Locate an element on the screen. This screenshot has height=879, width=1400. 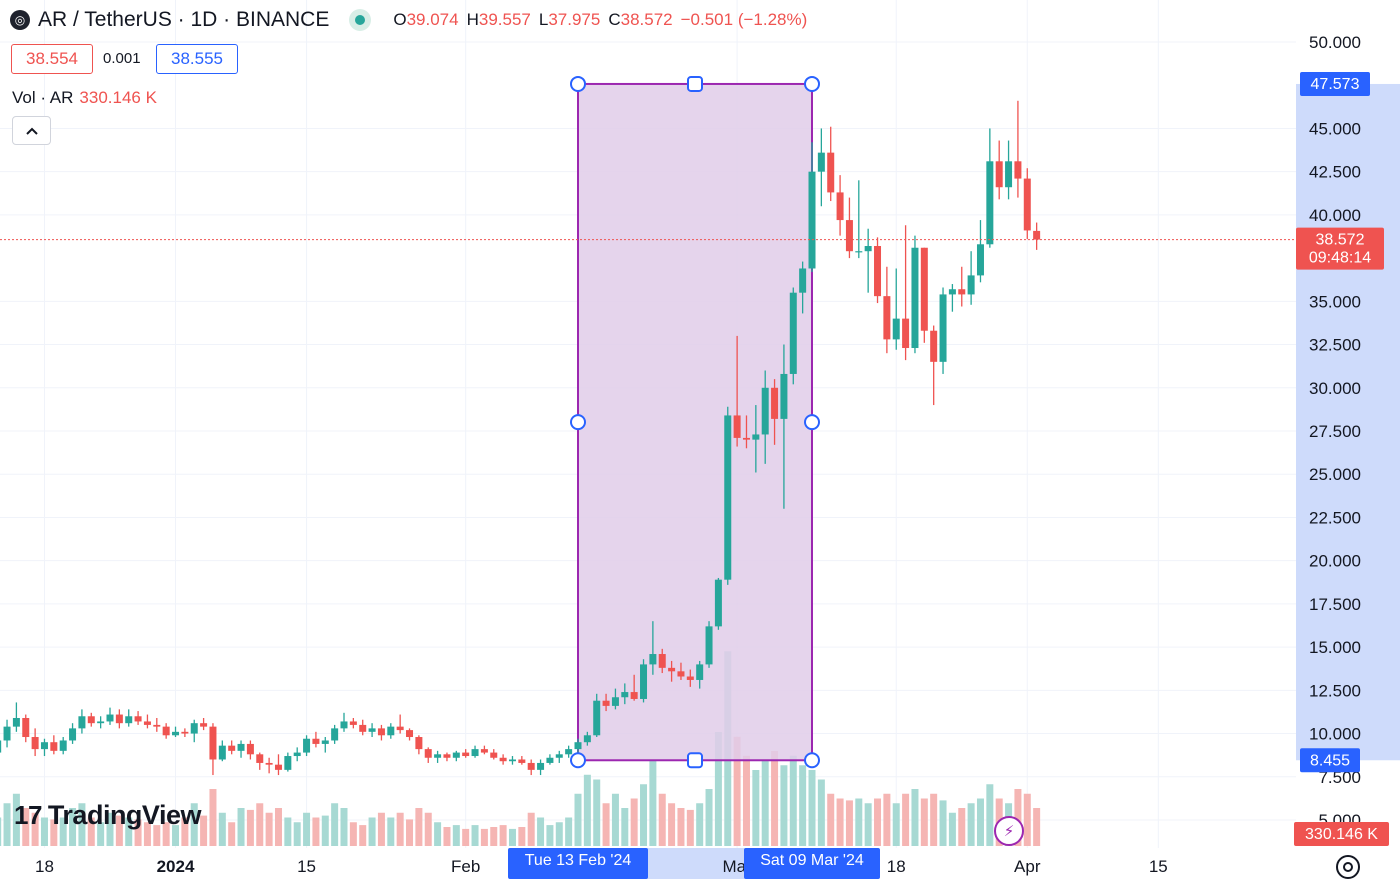
collapse-legend-button is located at coordinates (31, 130).